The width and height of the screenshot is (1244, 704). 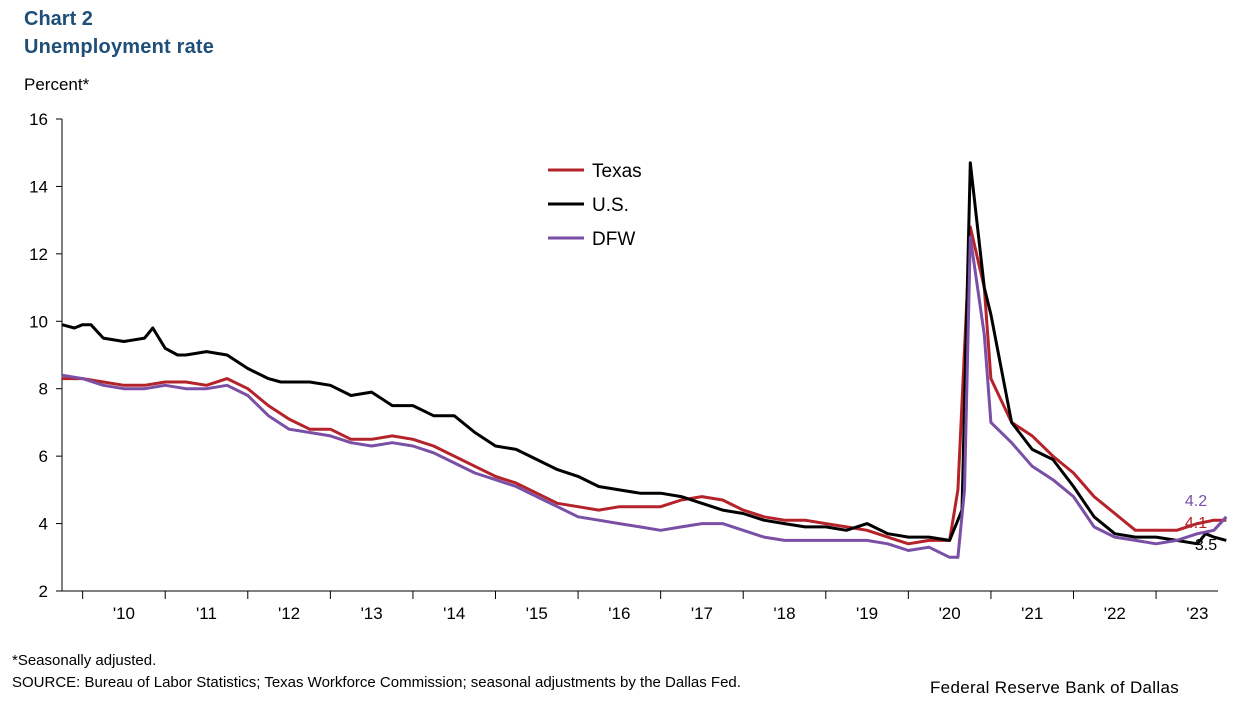 What do you see at coordinates (38, 186) in the screenshot?
I see `y-tick-label: 14` at bounding box center [38, 186].